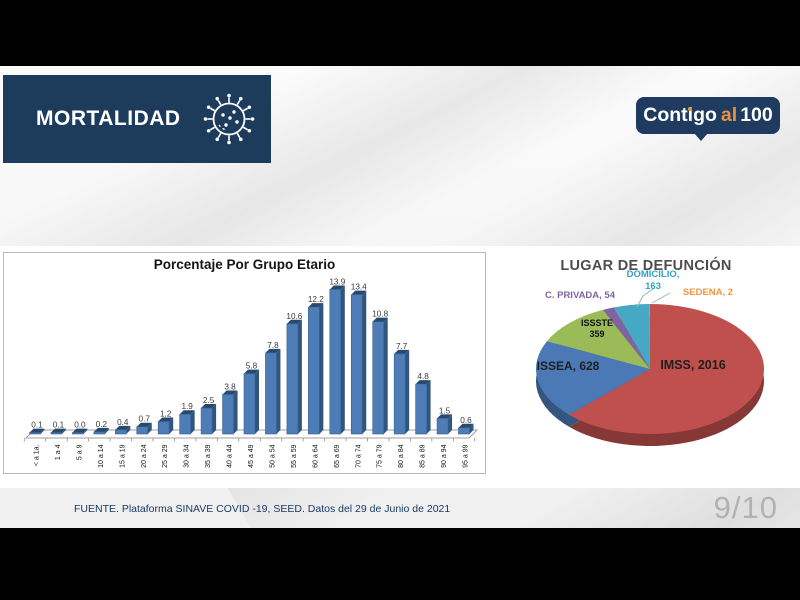  I want to click on x-axis-label: 60 a 64, so click(315, 455).